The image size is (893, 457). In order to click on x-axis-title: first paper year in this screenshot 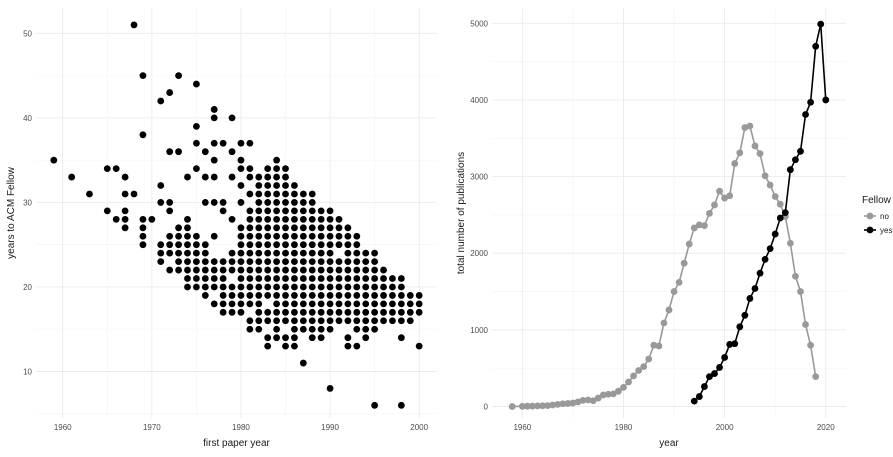, I will do `click(236, 443)`.